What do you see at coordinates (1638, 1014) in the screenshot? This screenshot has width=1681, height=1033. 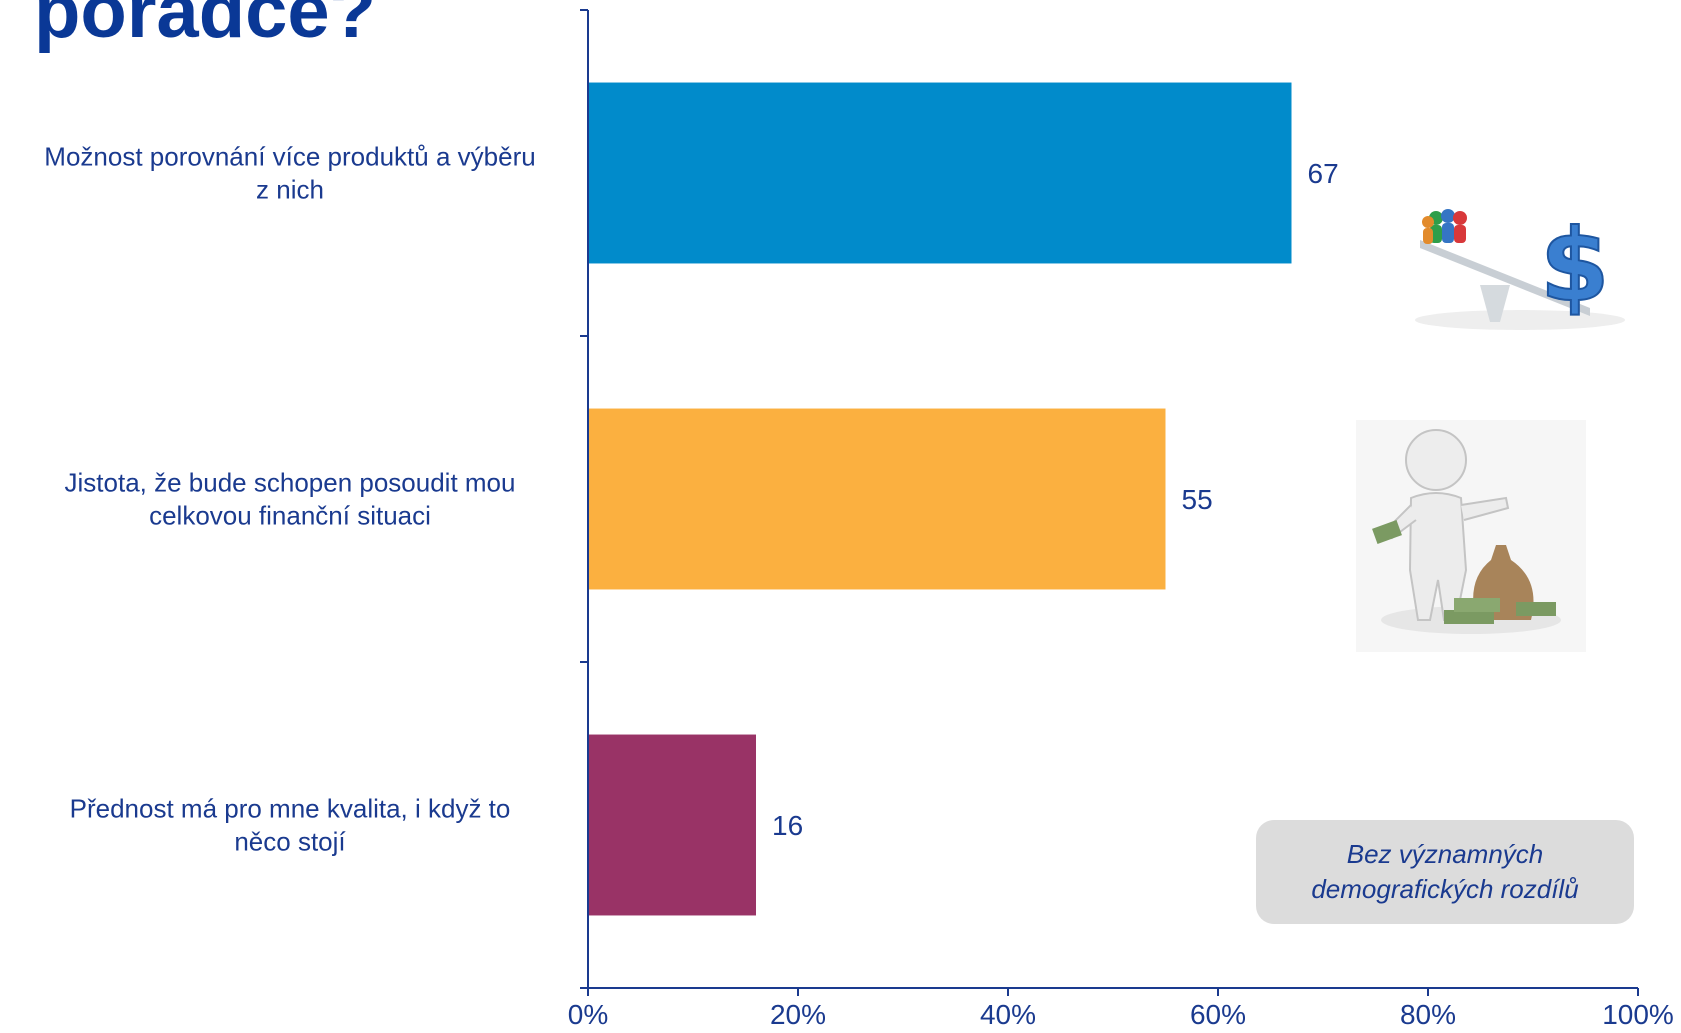 I see `x-tick-label: 100%` at bounding box center [1638, 1014].